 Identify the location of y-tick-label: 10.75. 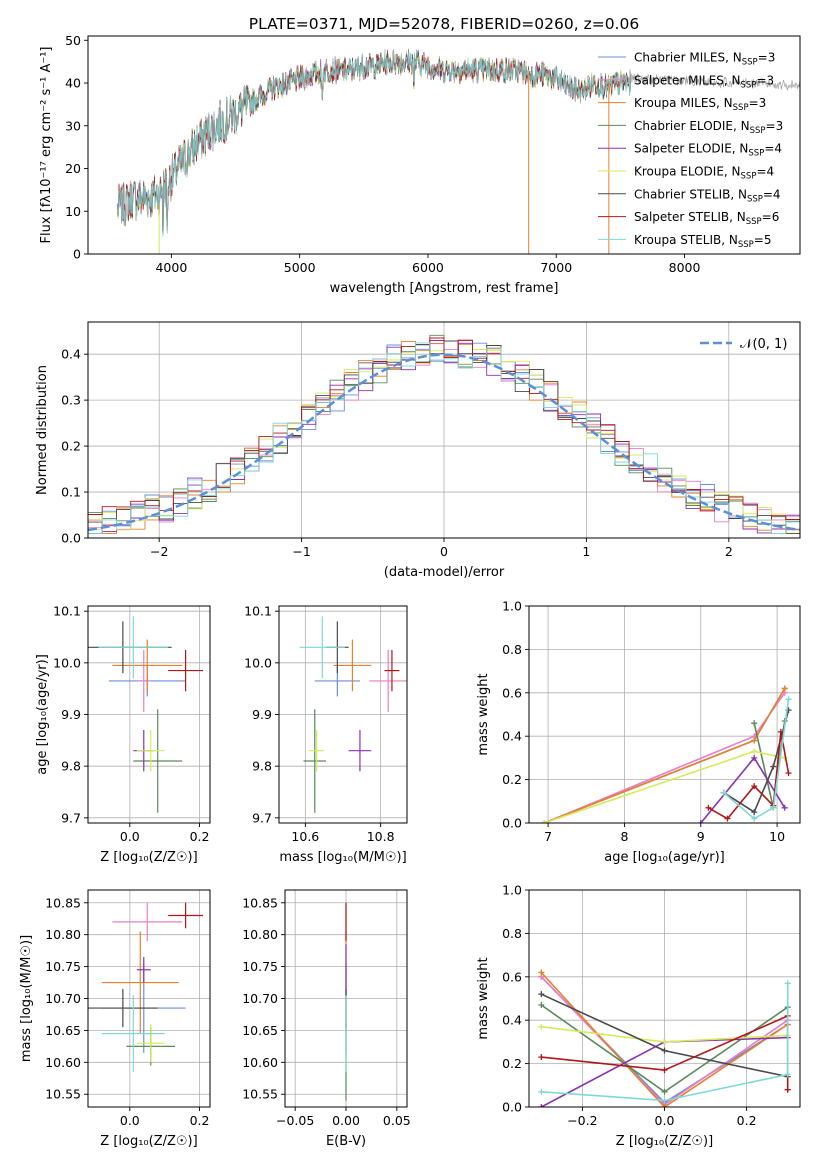
(63, 966).